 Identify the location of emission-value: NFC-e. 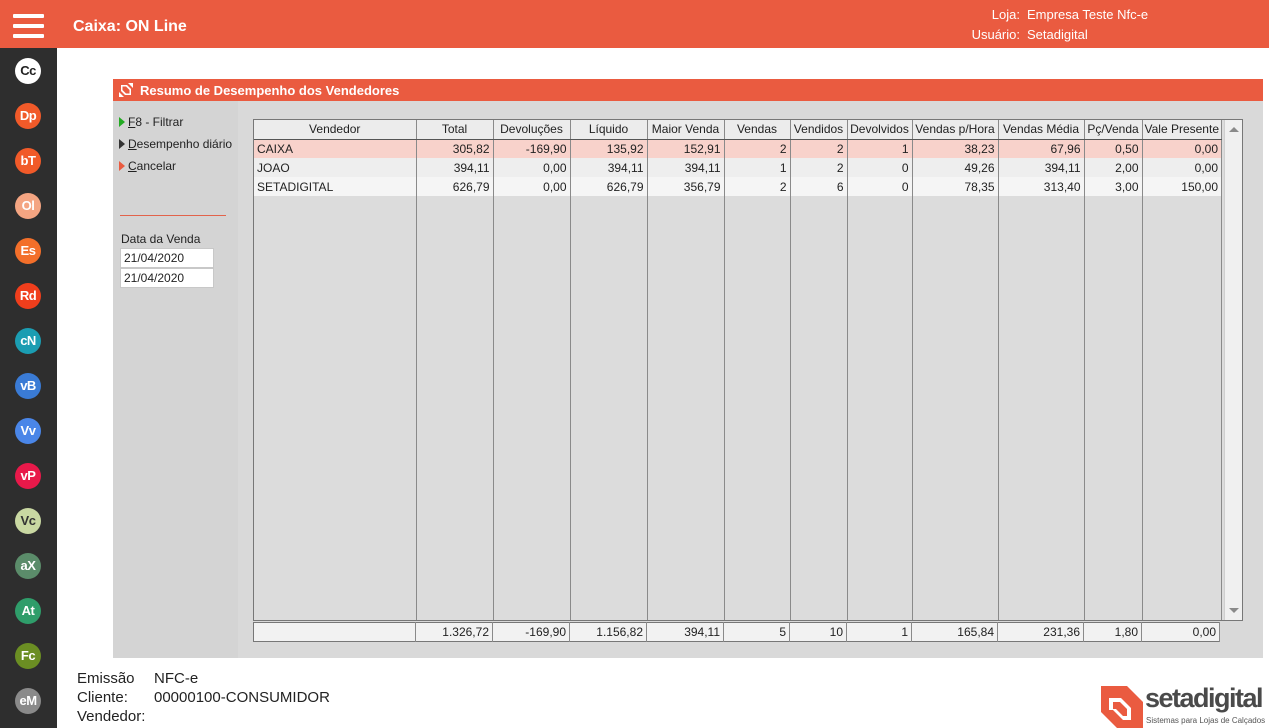
(176, 678).